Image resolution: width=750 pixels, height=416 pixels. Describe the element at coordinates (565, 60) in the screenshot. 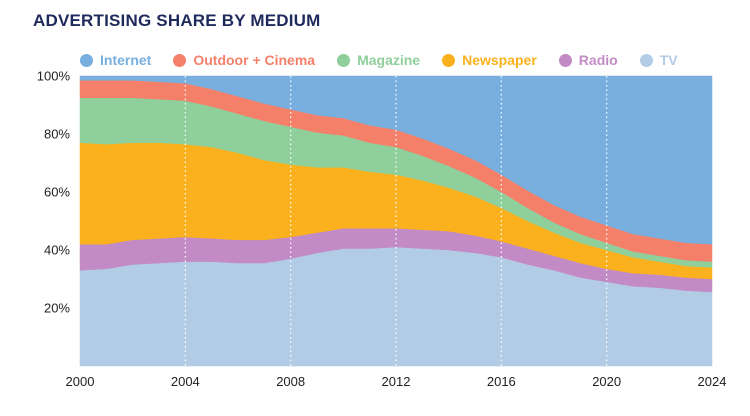

I see `legend-swatch-radio` at that location.